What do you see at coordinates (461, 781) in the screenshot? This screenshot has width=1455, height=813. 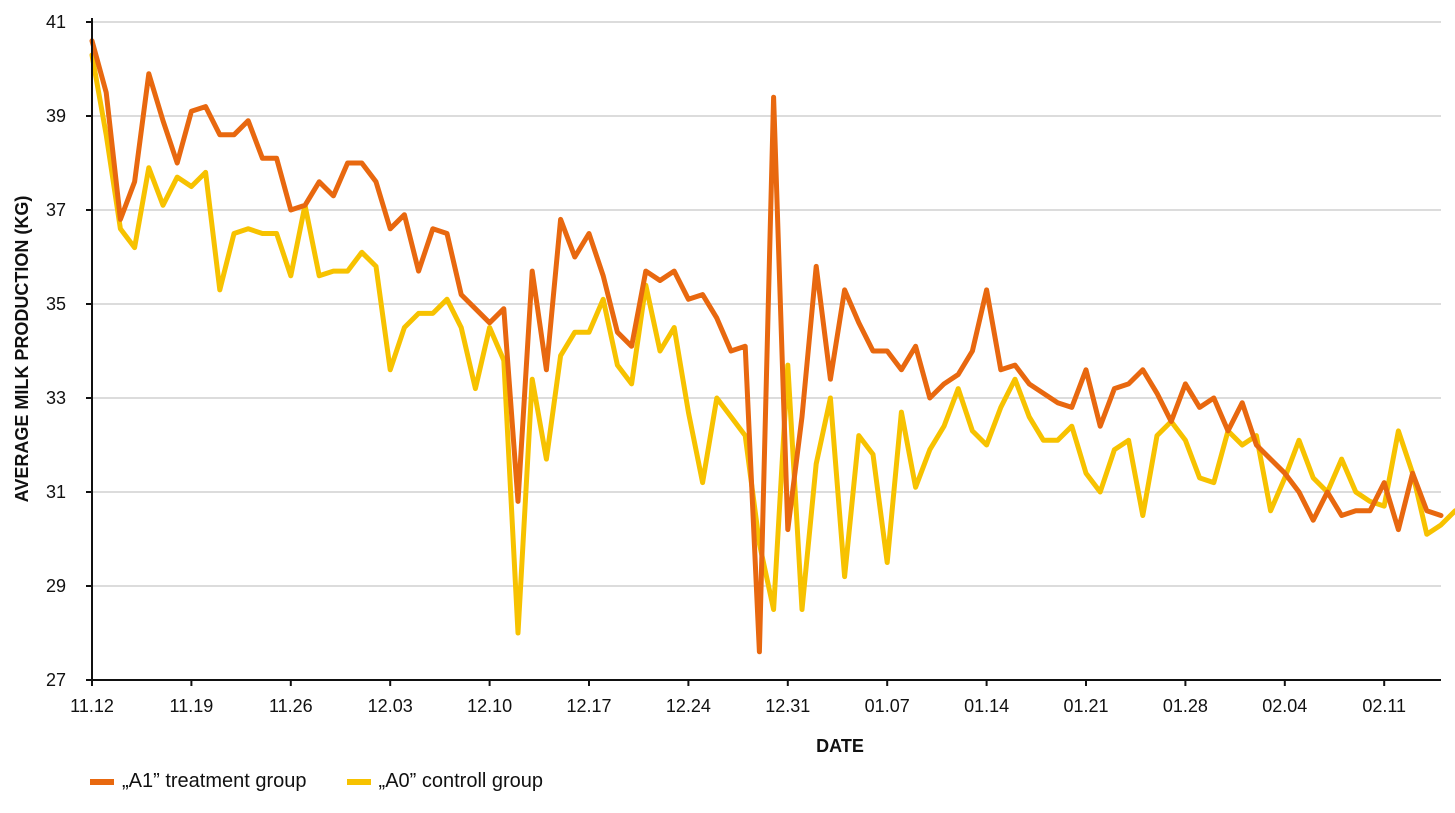 I see `legend-label-a0: „A0” controll group` at bounding box center [461, 781].